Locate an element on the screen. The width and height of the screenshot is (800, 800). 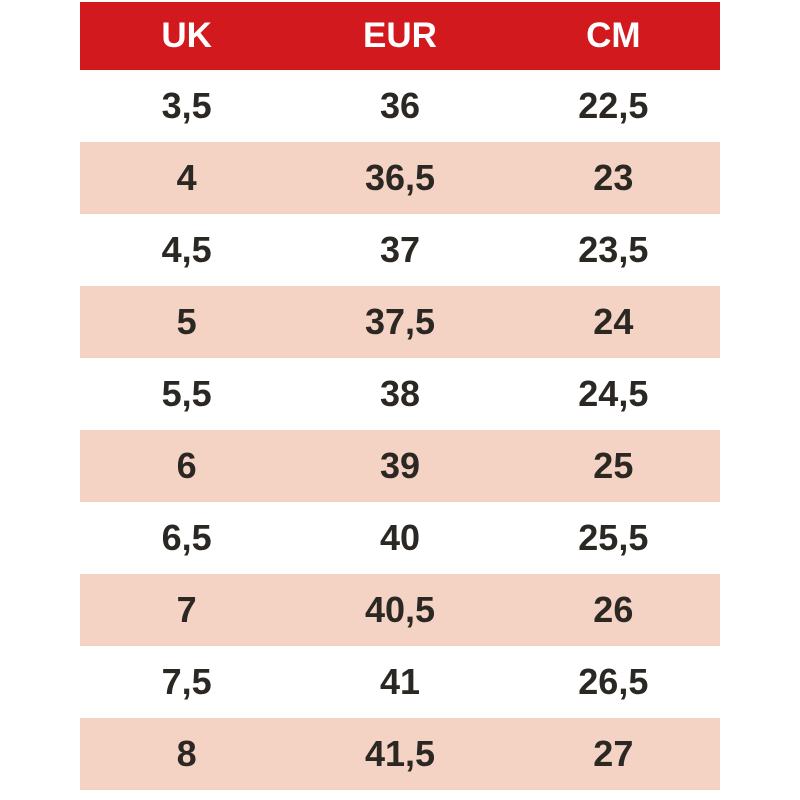
table-row: 3,5 36 22,5 is located at coordinates (400, 106).